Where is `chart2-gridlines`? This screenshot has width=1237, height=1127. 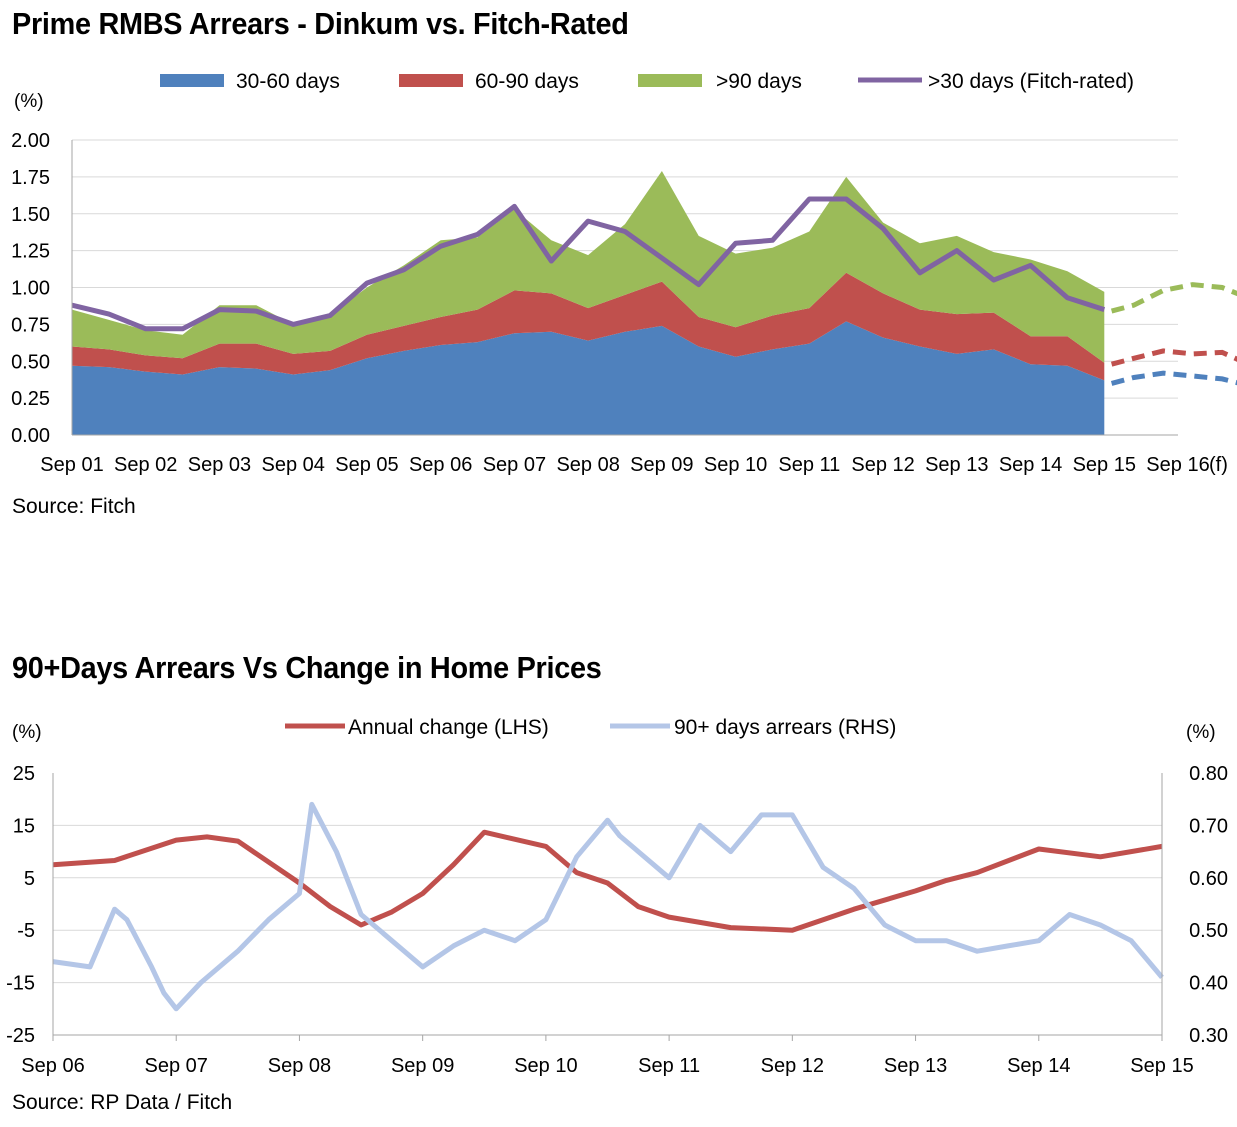
chart2-gridlines is located at coordinates (607, 904).